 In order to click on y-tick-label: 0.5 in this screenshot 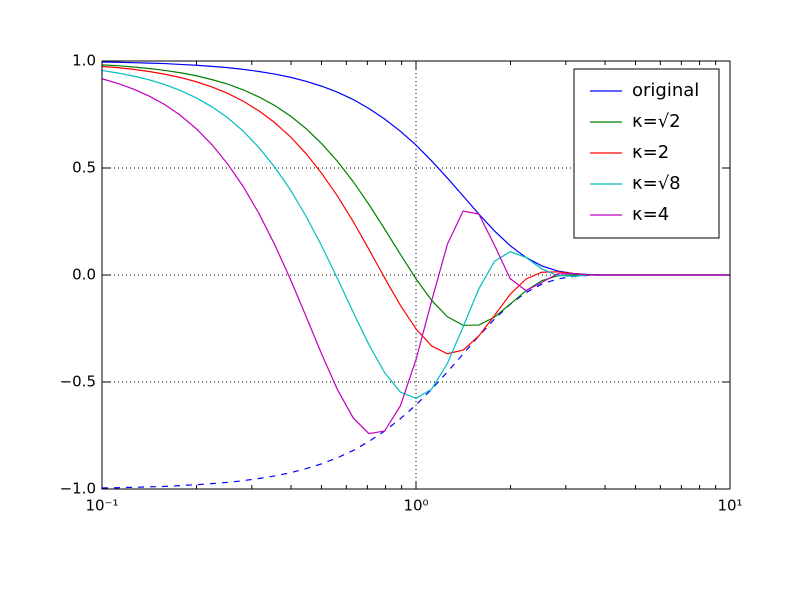, I will do `click(84, 168)`.